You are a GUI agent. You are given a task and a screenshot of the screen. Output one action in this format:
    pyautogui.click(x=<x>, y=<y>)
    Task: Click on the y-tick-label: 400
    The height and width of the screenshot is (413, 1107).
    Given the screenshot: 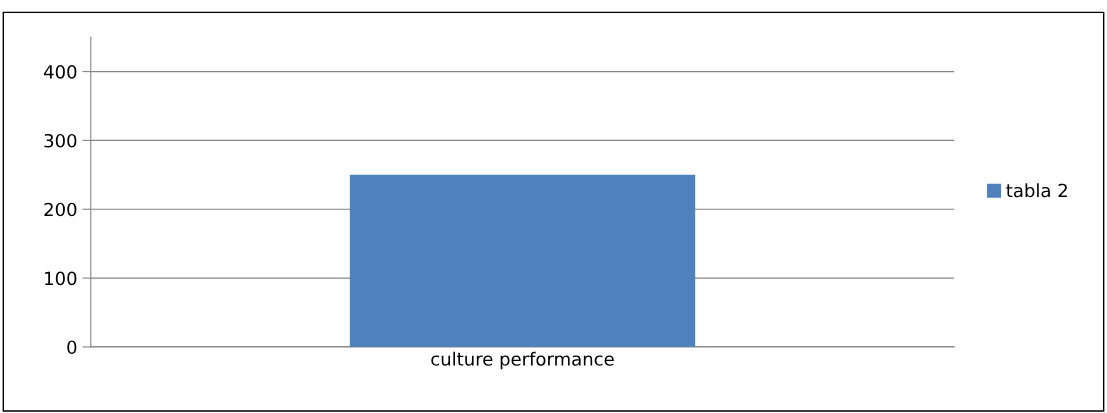 What is the action you would take?
    pyautogui.click(x=60, y=72)
    